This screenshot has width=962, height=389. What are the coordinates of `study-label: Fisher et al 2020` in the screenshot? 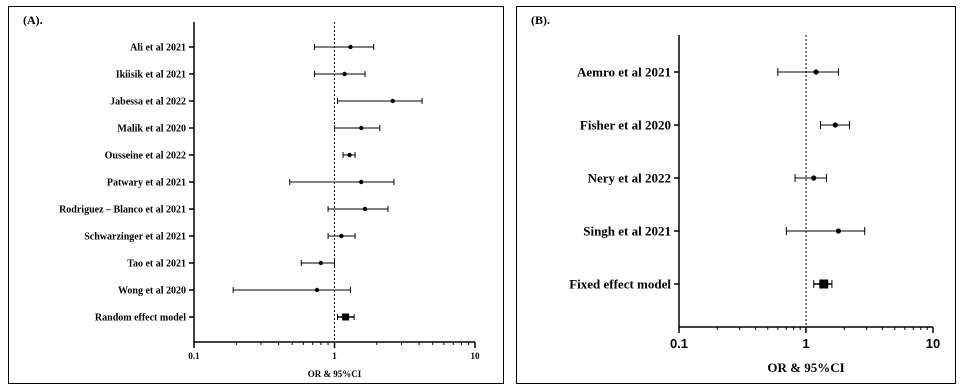 It's located at (625, 125).